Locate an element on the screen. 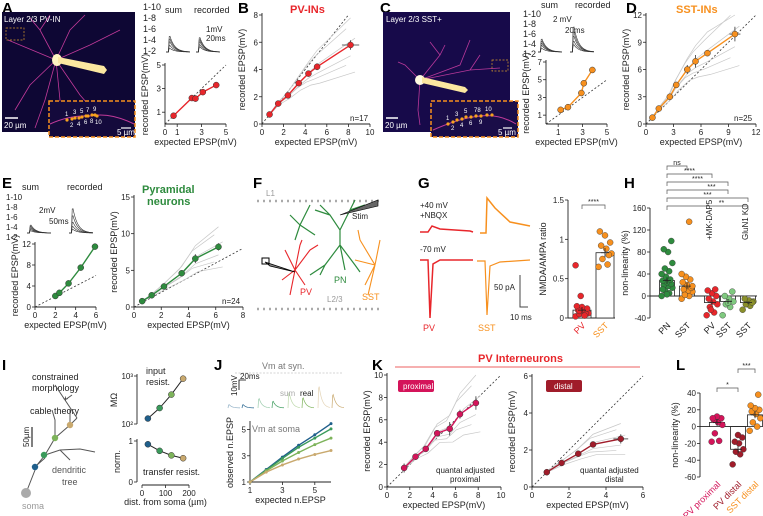  significance-label: *** is located at coordinates (746, 366).